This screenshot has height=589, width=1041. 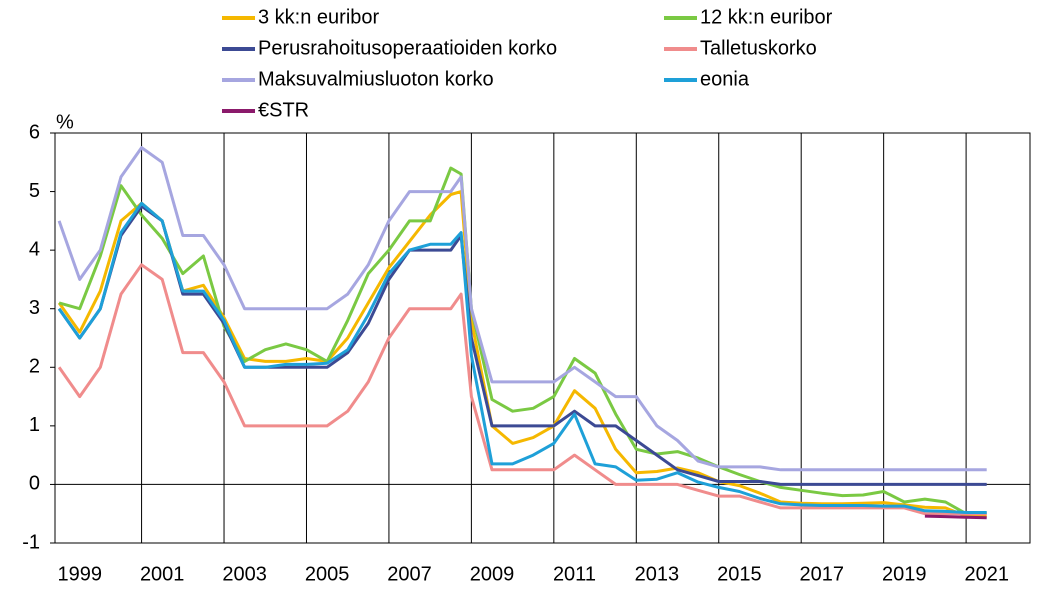 What do you see at coordinates (31, 542) in the screenshot?
I see `y-tick-label: -1` at bounding box center [31, 542].